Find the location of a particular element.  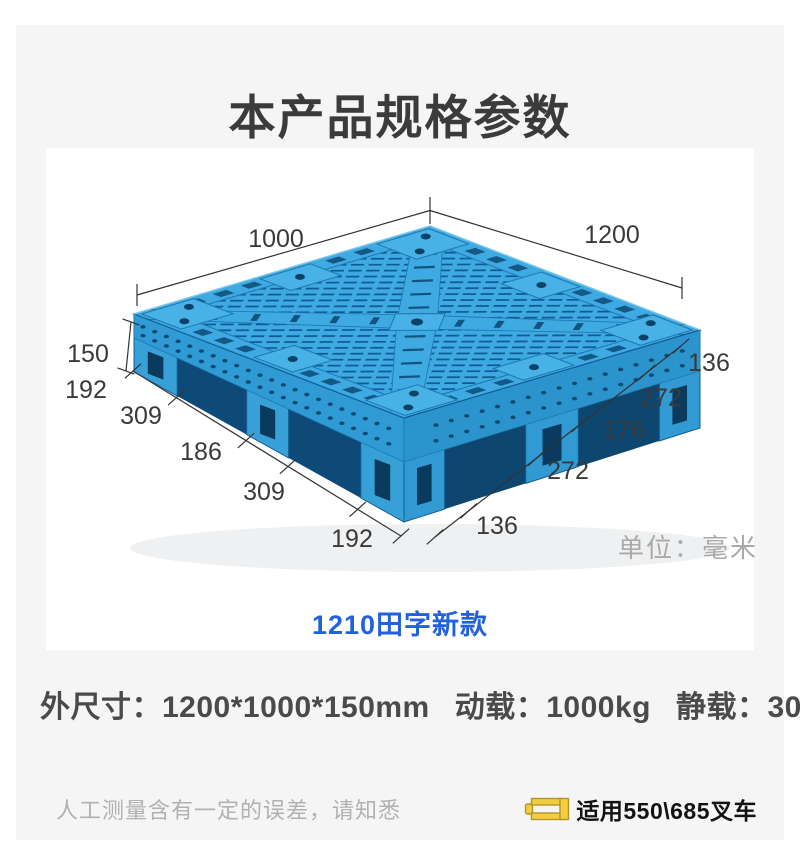

dim-label-top-left: 1000 is located at coordinates (276, 239).